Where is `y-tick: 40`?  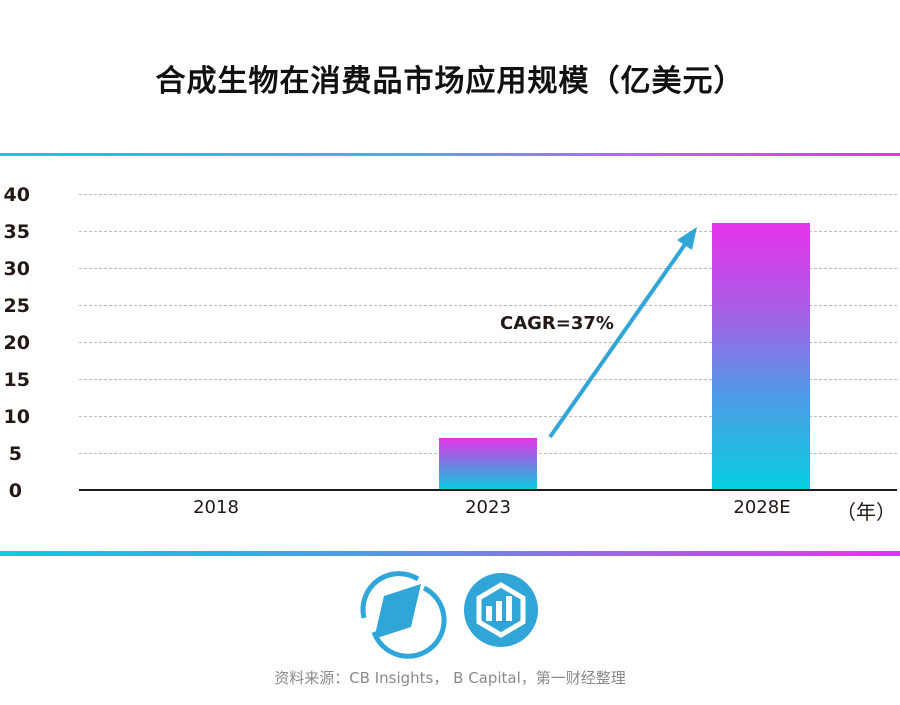 y-tick: 40 is located at coordinates (16, 195).